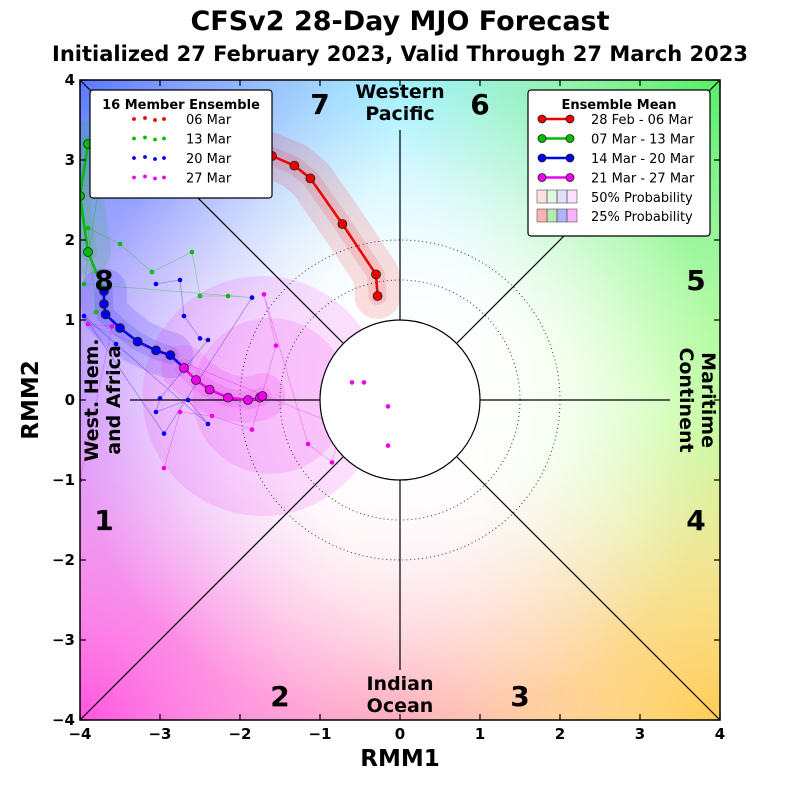 The image size is (800, 800). I want to click on member-legend-entry: 20 Mar, so click(209, 159).